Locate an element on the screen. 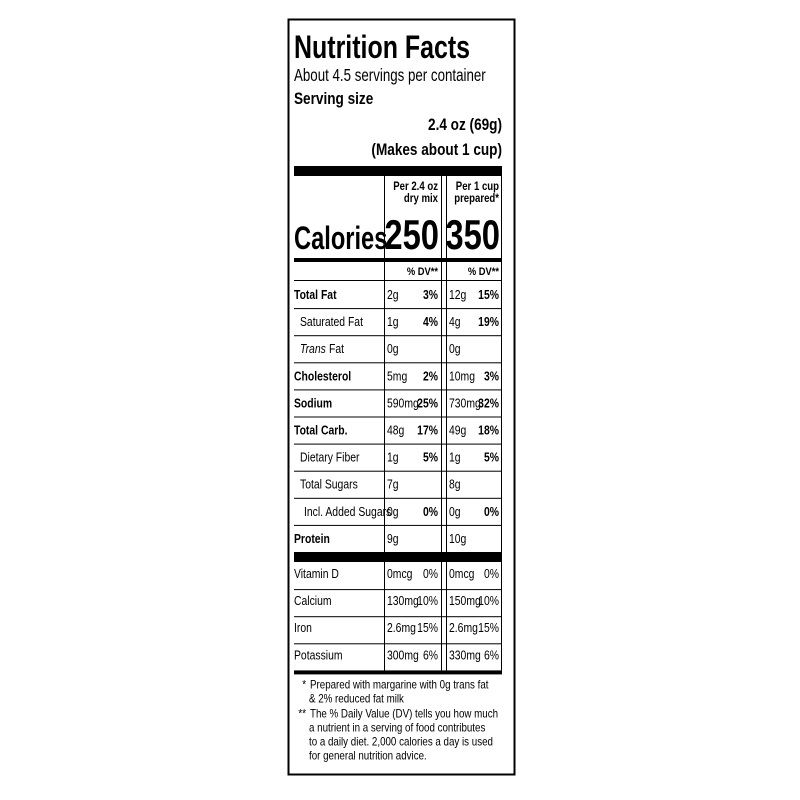 The height and width of the screenshot is (800, 800). amount: 48g is located at coordinates (395, 430).